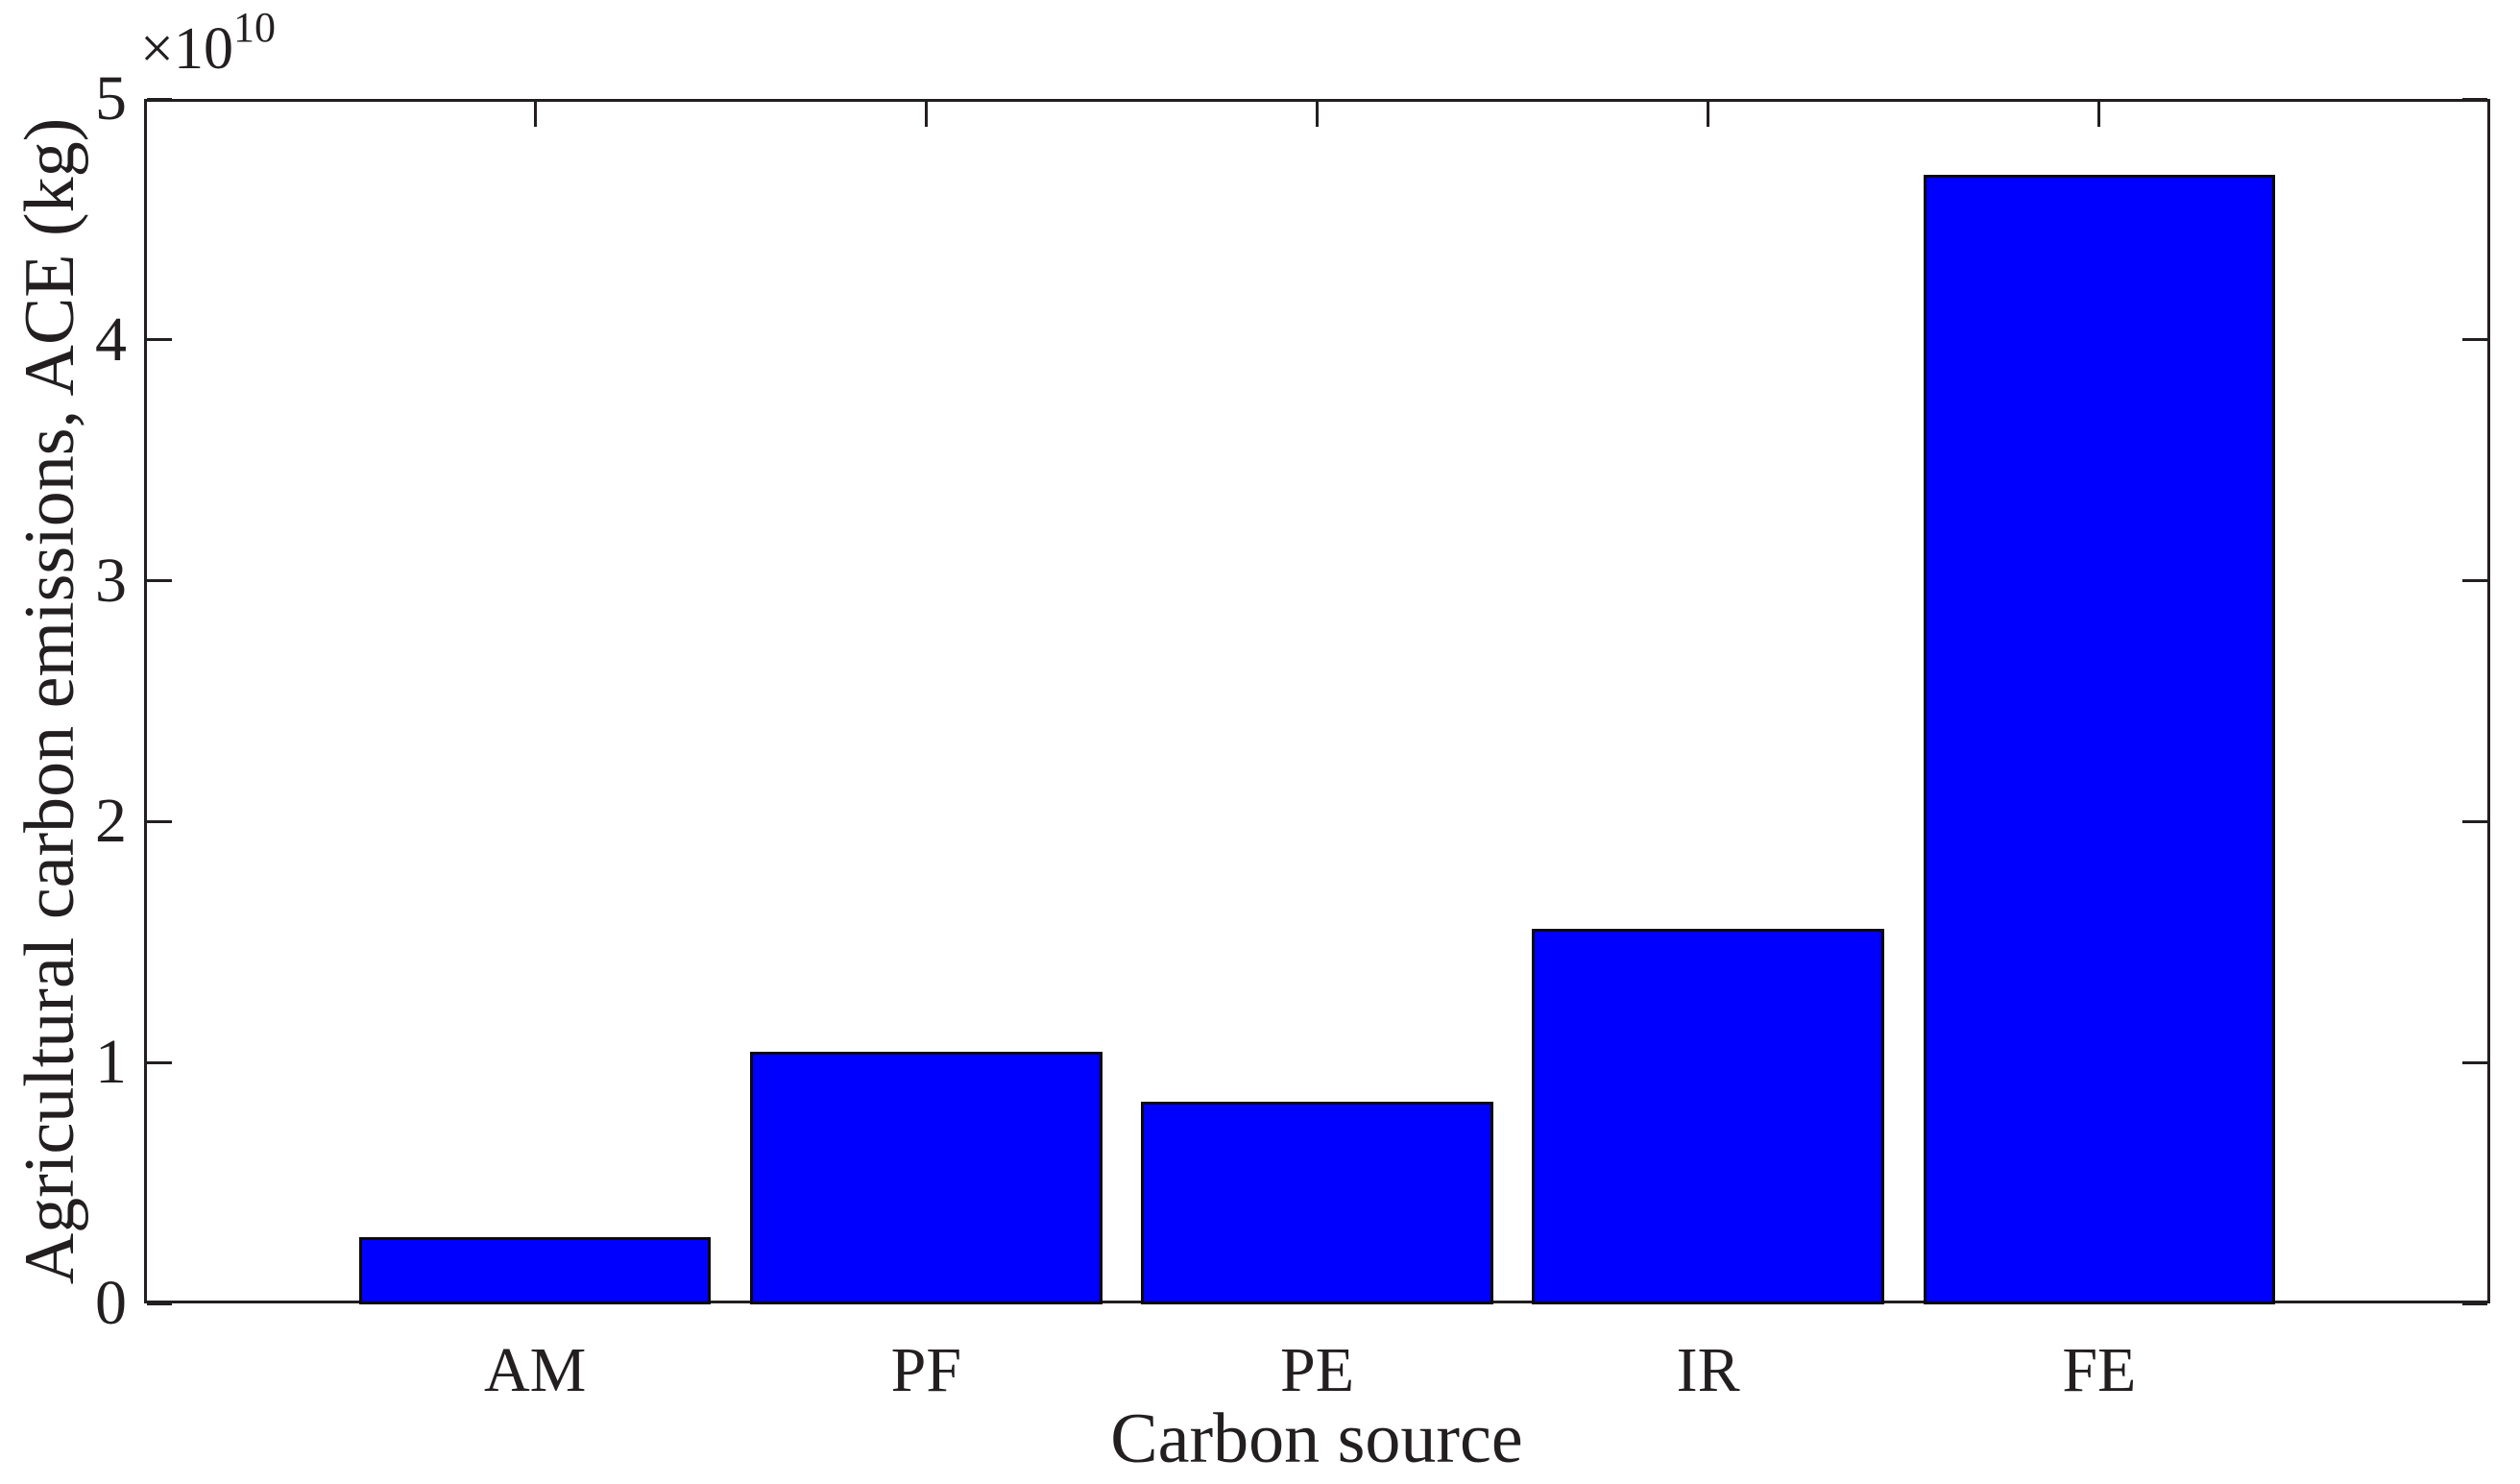 This screenshot has width=2520, height=1484. Describe the element at coordinates (926, 1178) in the screenshot. I see `bar-pf` at that location.